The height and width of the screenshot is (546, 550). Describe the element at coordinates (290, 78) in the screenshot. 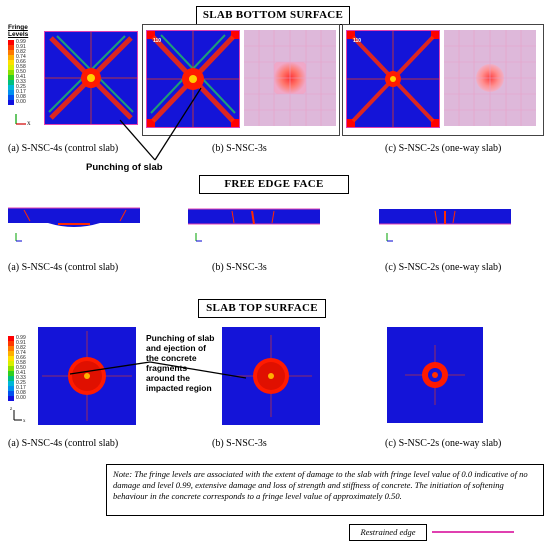

I see `bottom-panel-b-mesh` at that location.